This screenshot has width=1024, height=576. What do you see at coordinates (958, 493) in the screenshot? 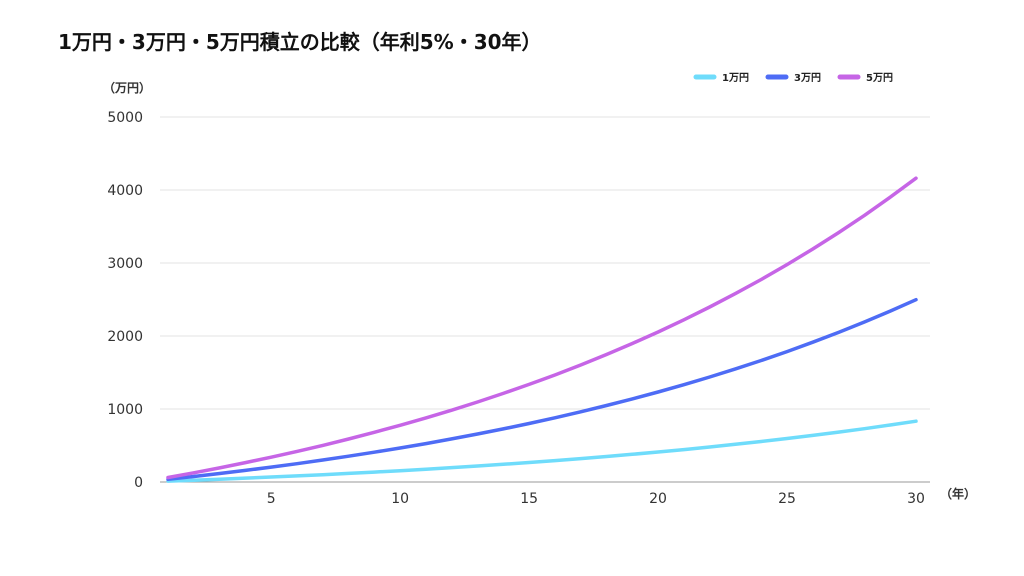
I see `x-axis-label: （年）` at bounding box center [958, 493].